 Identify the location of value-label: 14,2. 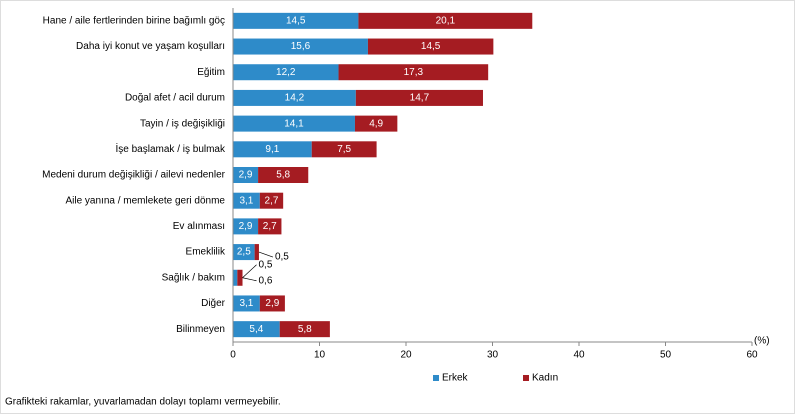
(295, 98).